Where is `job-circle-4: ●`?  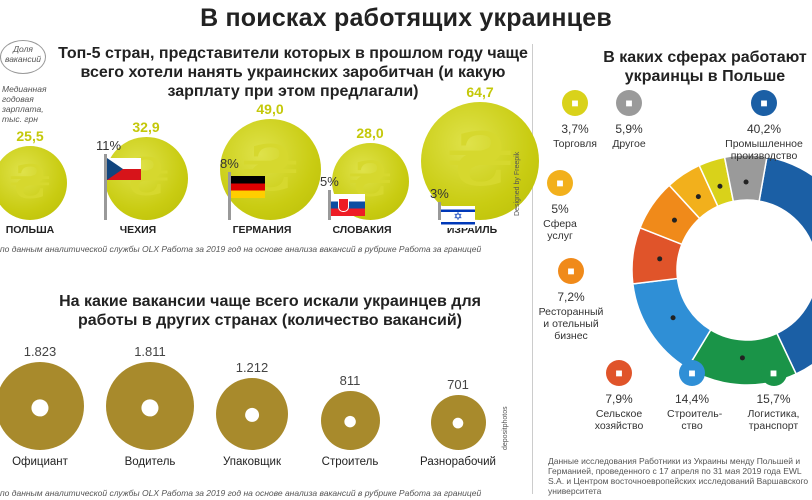
job-circle-4: ● is located at coordinates (350, 420).